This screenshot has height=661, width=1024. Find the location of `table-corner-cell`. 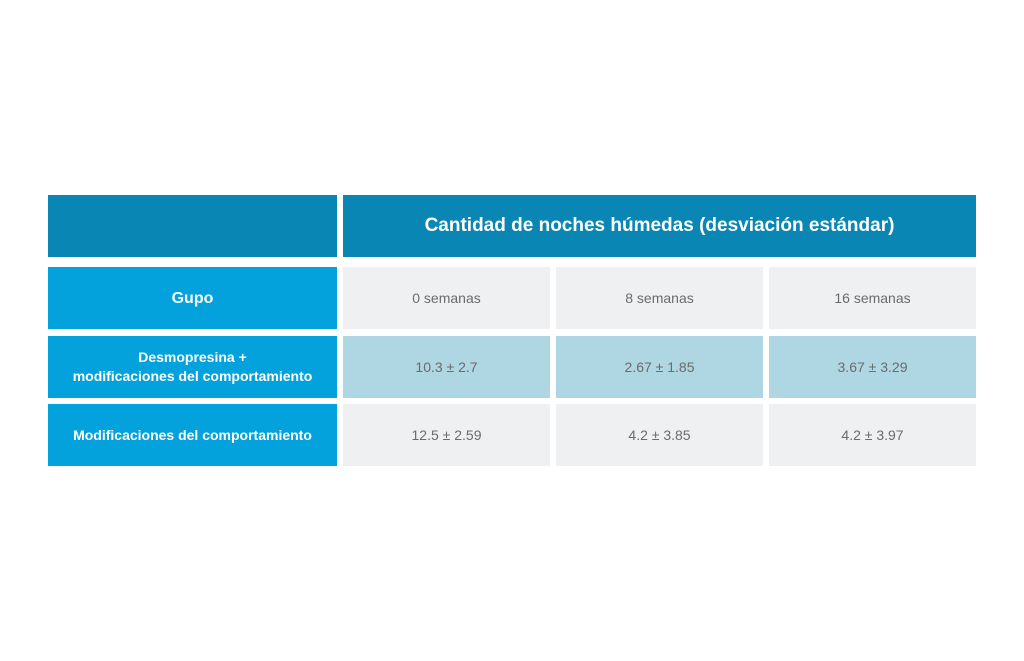

table-corner-cell is located at coordinates (192, 226).